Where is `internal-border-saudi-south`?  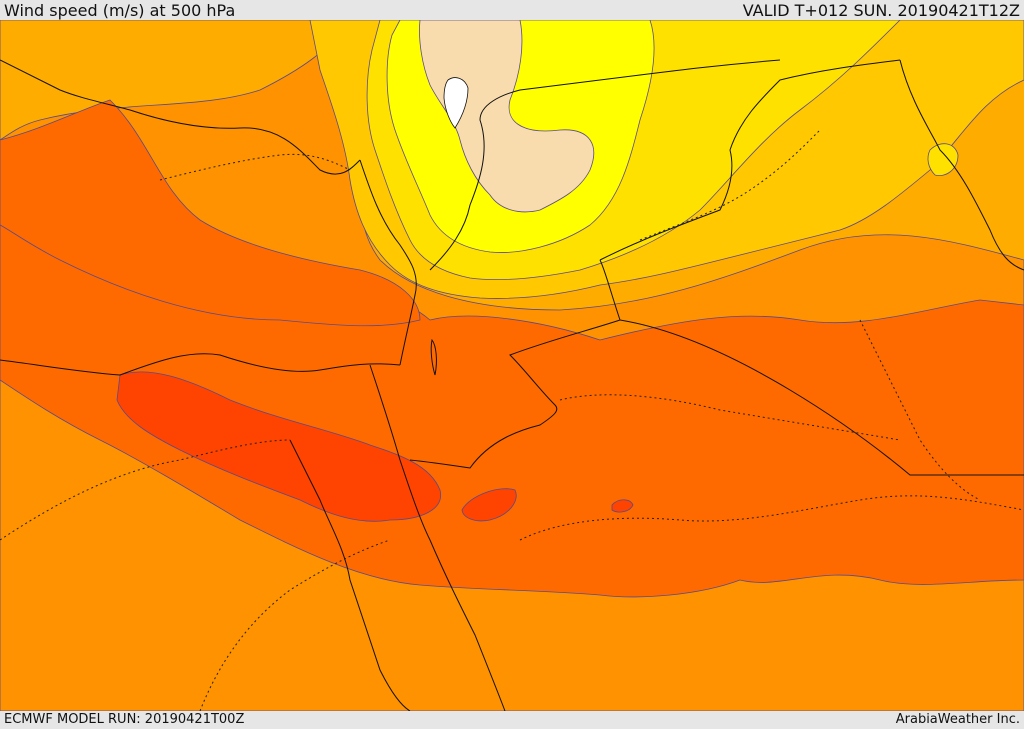
internal-border-saudi-south is located at coordinates (730, 417).